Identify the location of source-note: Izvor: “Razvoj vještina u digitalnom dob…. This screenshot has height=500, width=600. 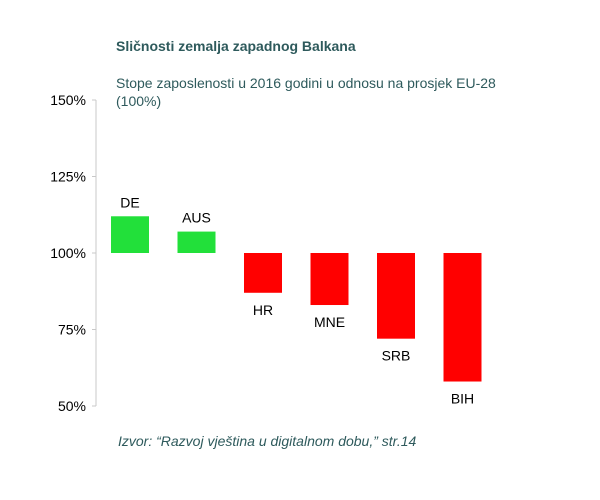
(267, 441).